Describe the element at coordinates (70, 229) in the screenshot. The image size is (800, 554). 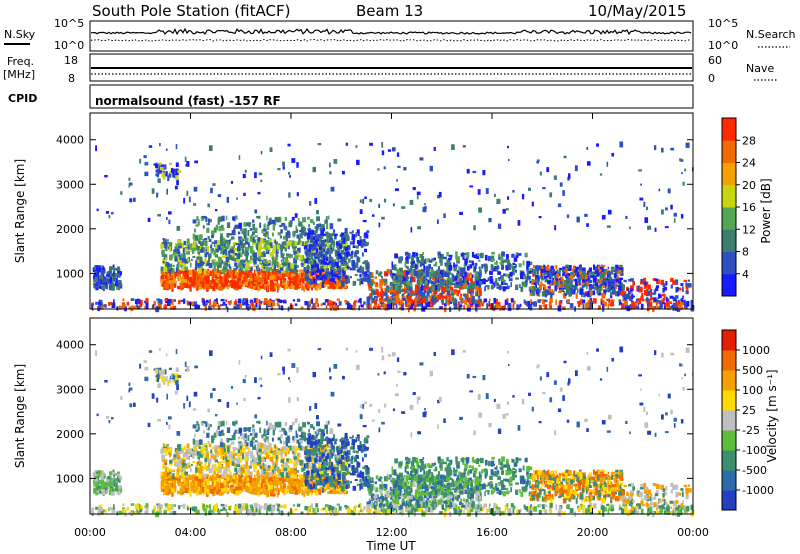
I see `ytick-label: 2000` at that location.